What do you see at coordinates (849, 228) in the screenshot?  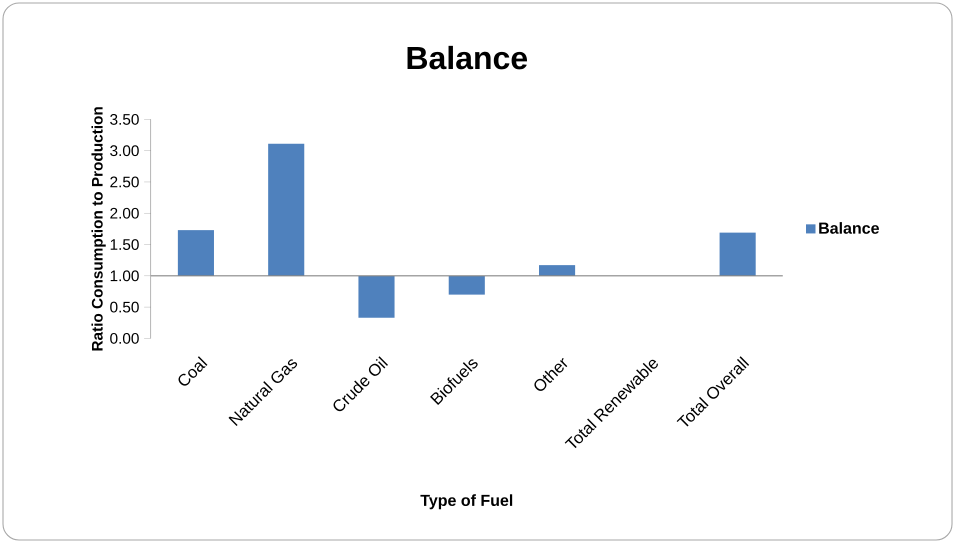 I see `legend-label: Balance` at bounding box center [849, 228].